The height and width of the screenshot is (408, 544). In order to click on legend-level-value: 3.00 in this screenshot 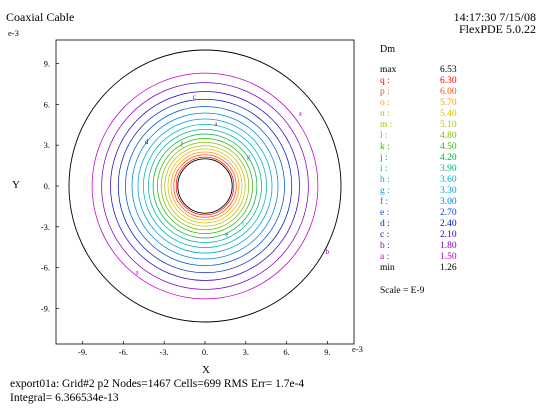, I will do `click(448, 202)`.